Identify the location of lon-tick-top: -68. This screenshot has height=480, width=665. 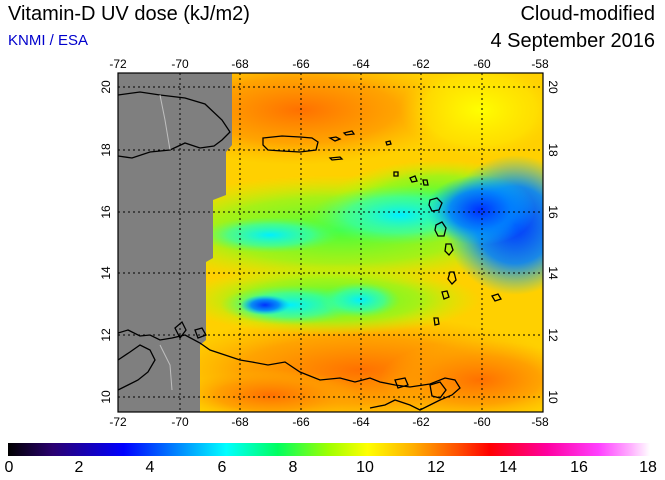
(240, 64).